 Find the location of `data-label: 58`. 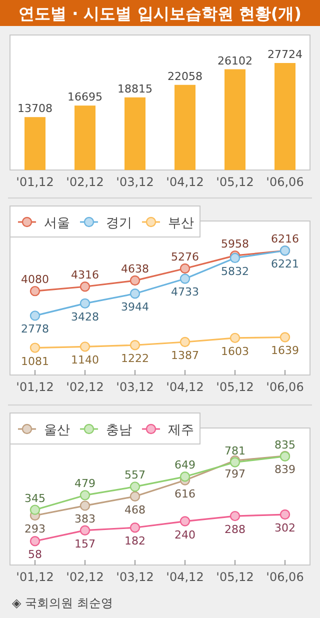

data-label: 58 is located at coordinates (35, 555).